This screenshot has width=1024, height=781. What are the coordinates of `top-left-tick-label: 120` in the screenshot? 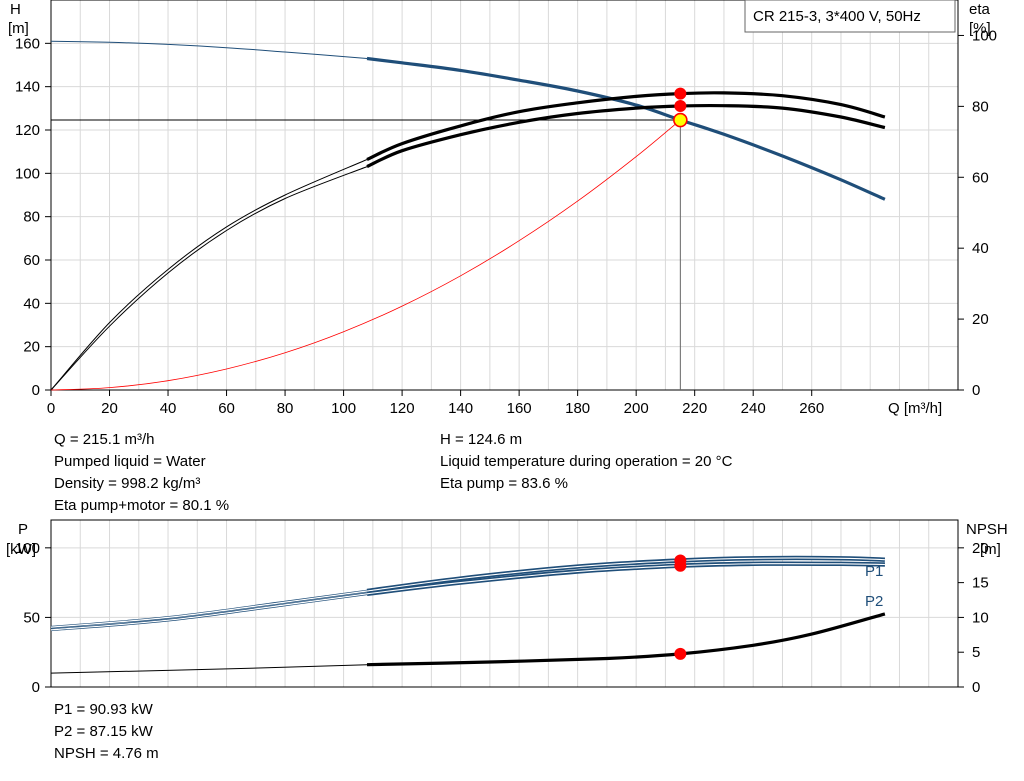 It's located at (27, 130).